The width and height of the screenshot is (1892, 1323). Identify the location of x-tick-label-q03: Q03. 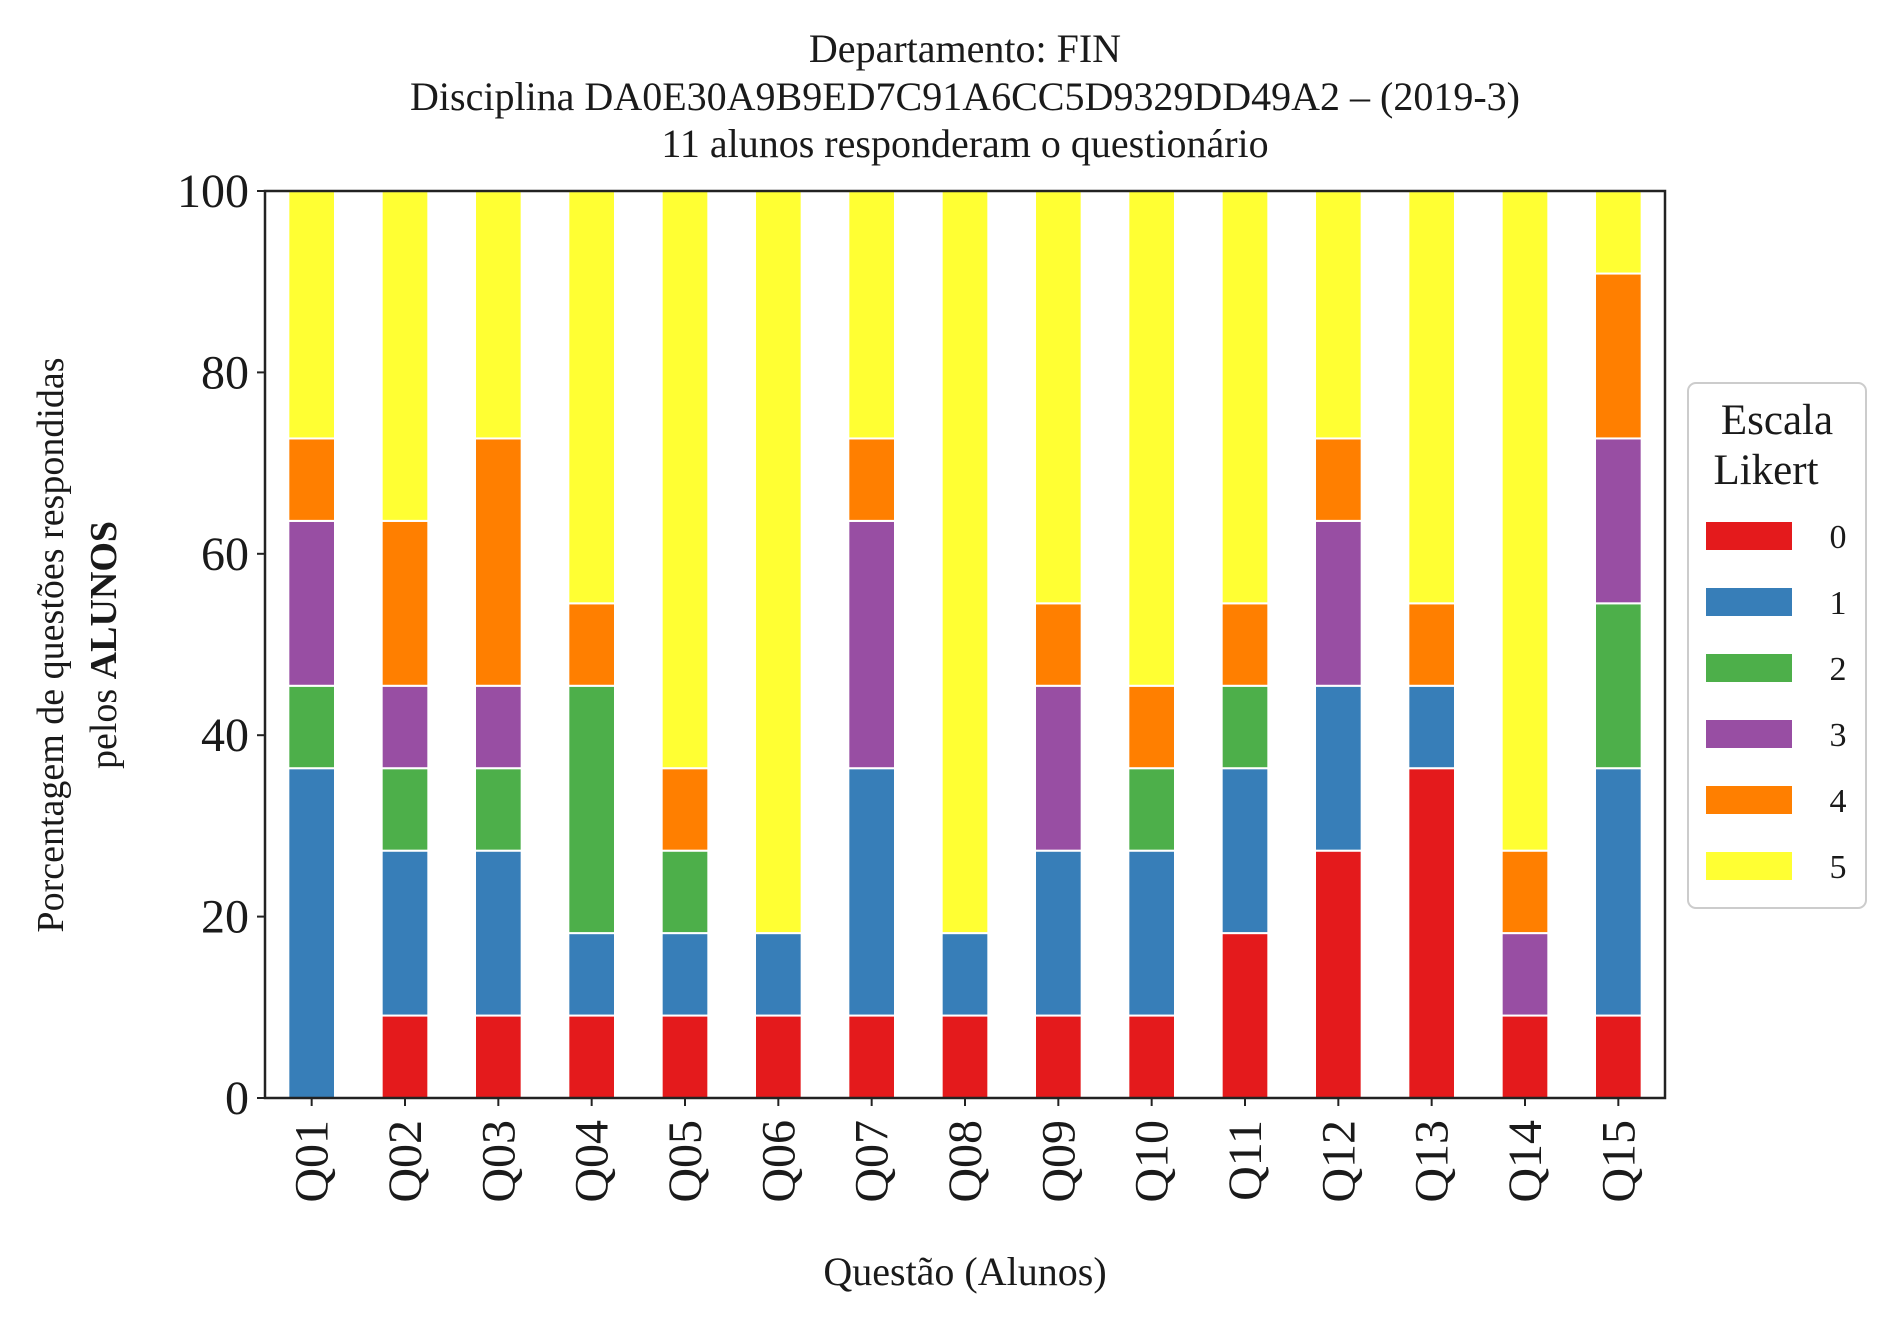
(498, 1161).